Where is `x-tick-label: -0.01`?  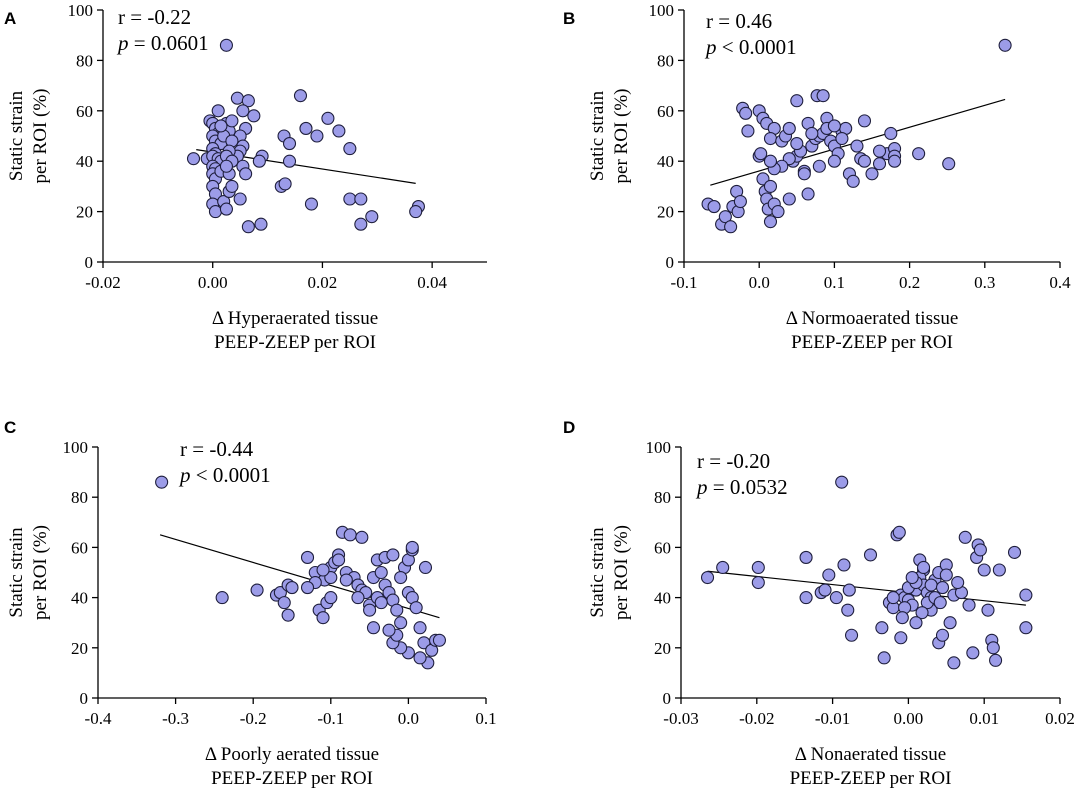 x-tick-label: -0.01 is located at coordinates (832, 718).